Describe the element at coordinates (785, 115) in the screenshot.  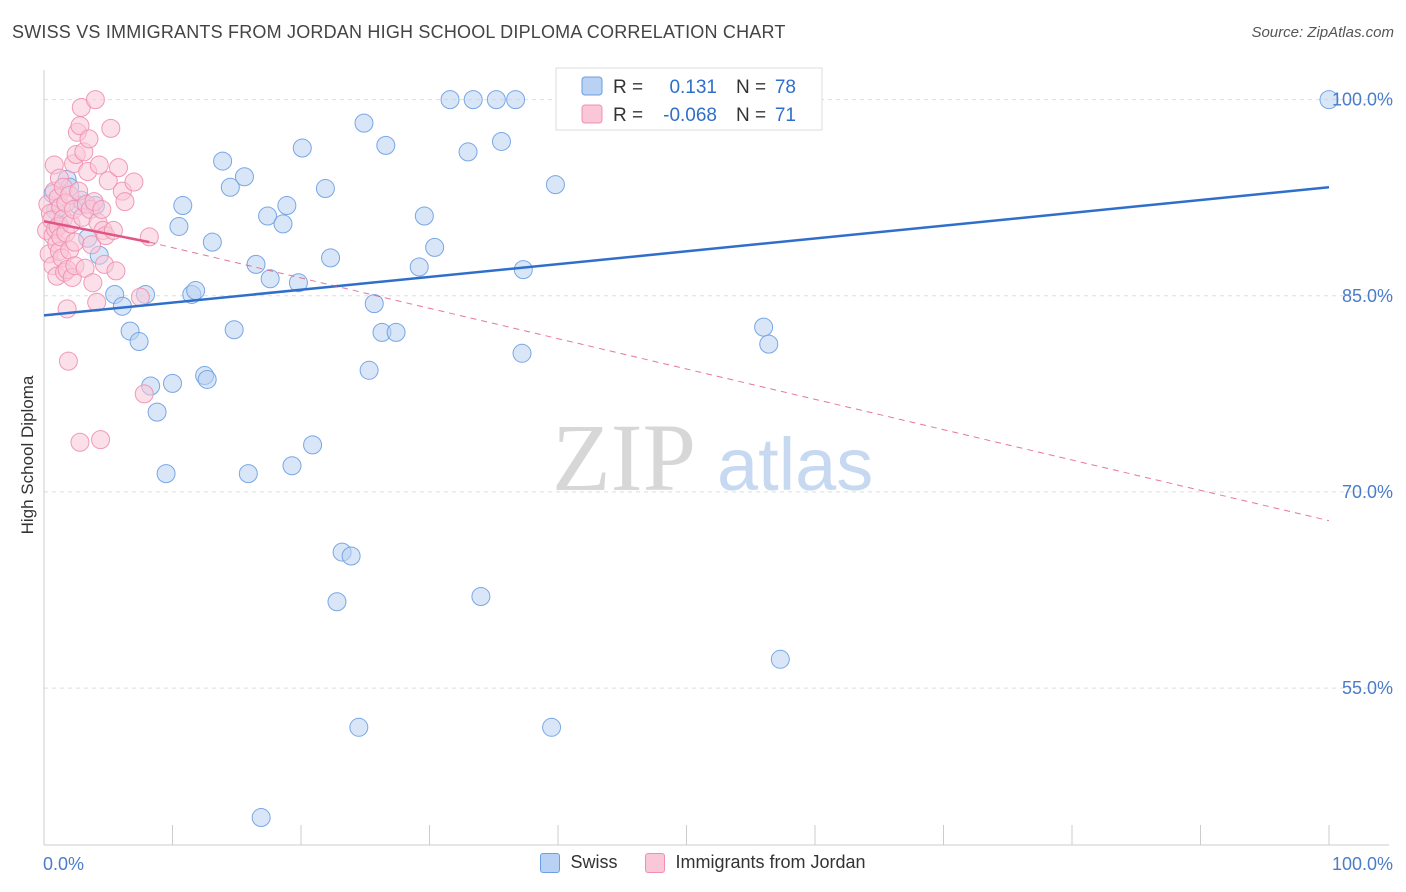
I see `stats-n-value-1: 71` at that location.